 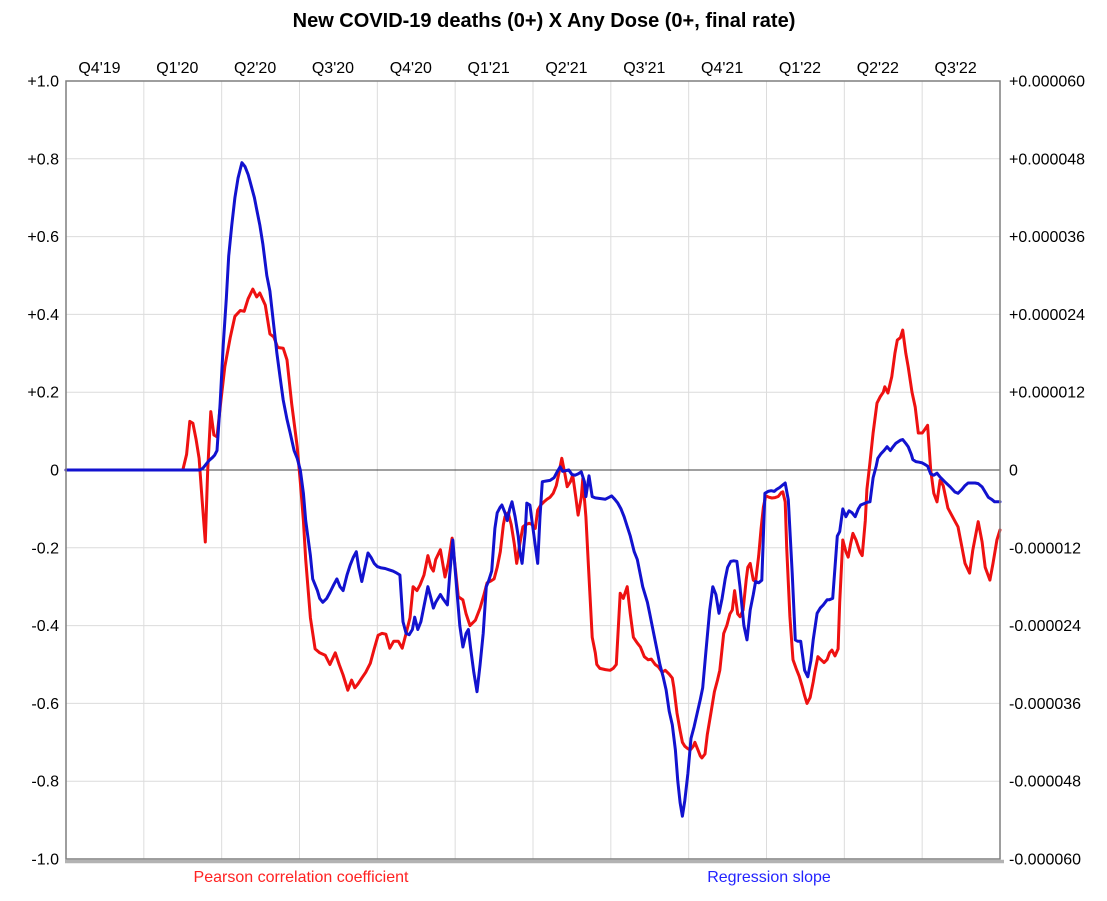 I want to click on left-axis-tick-label: +1.0, so click(x=43, y=82).